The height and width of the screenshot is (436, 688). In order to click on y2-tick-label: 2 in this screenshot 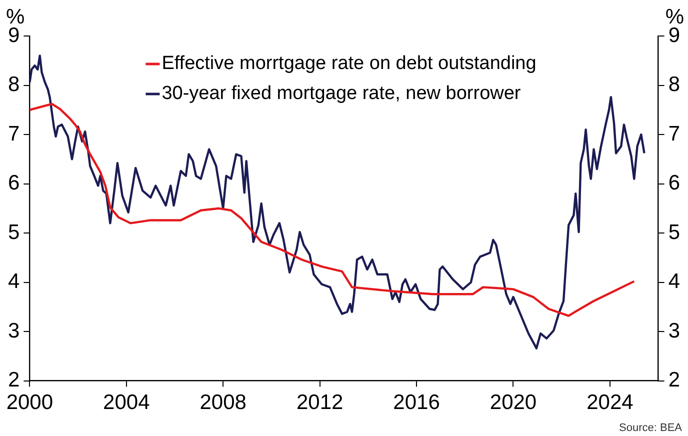, I will do `click(674, 380)`.